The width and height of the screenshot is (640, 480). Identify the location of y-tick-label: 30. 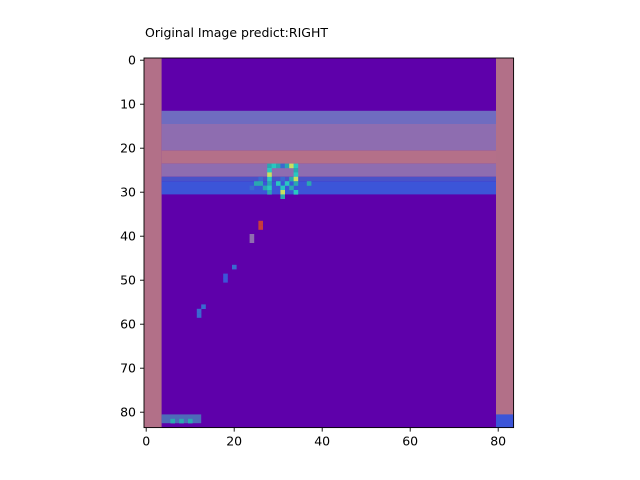
(128, 192).